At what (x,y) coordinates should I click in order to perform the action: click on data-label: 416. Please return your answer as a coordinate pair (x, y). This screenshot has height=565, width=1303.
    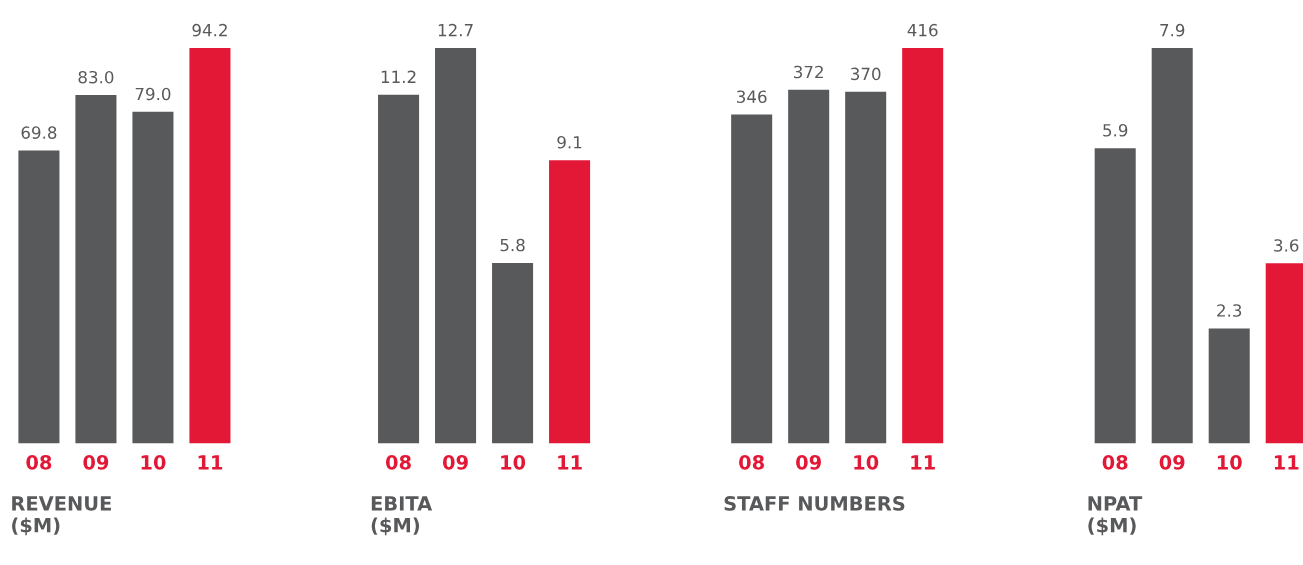
    Looking at the image, I should click on (922, 30).